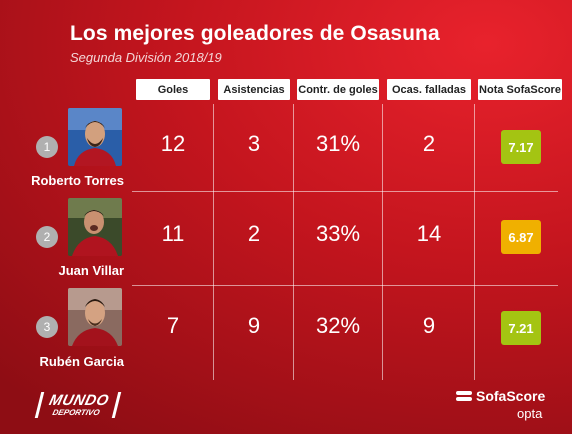  I want to click on assists-value: 9, so click(254, 325).